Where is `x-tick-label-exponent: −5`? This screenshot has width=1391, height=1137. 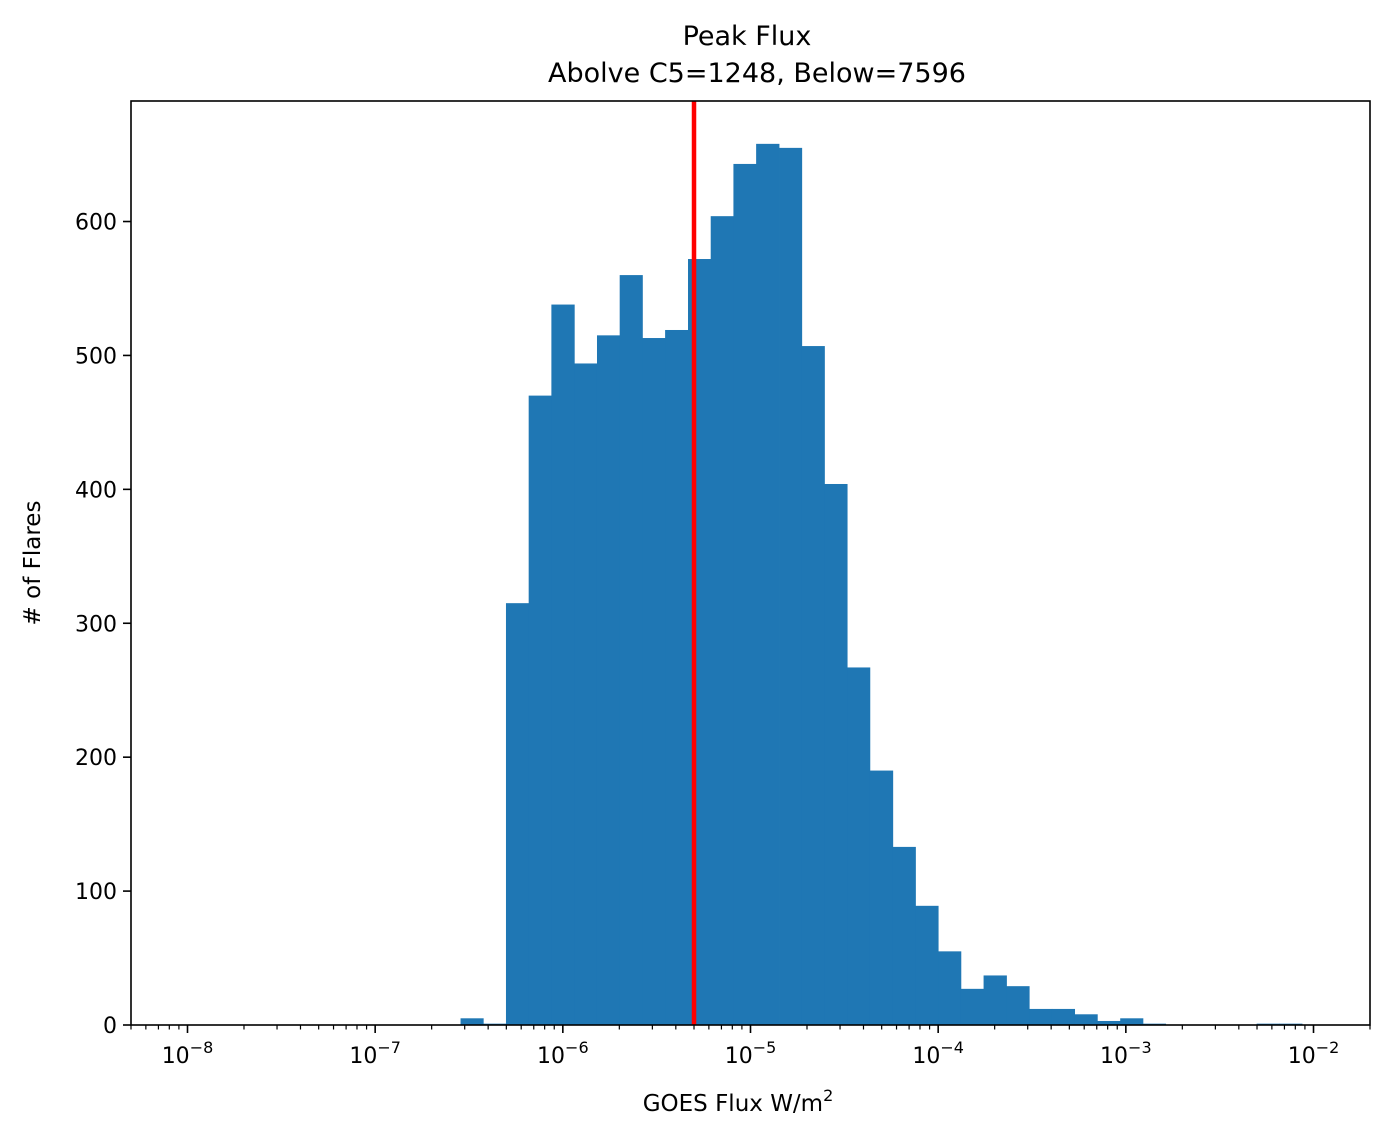 x-tick-label-exponent: −5 is located at coordinates (765, 1047).